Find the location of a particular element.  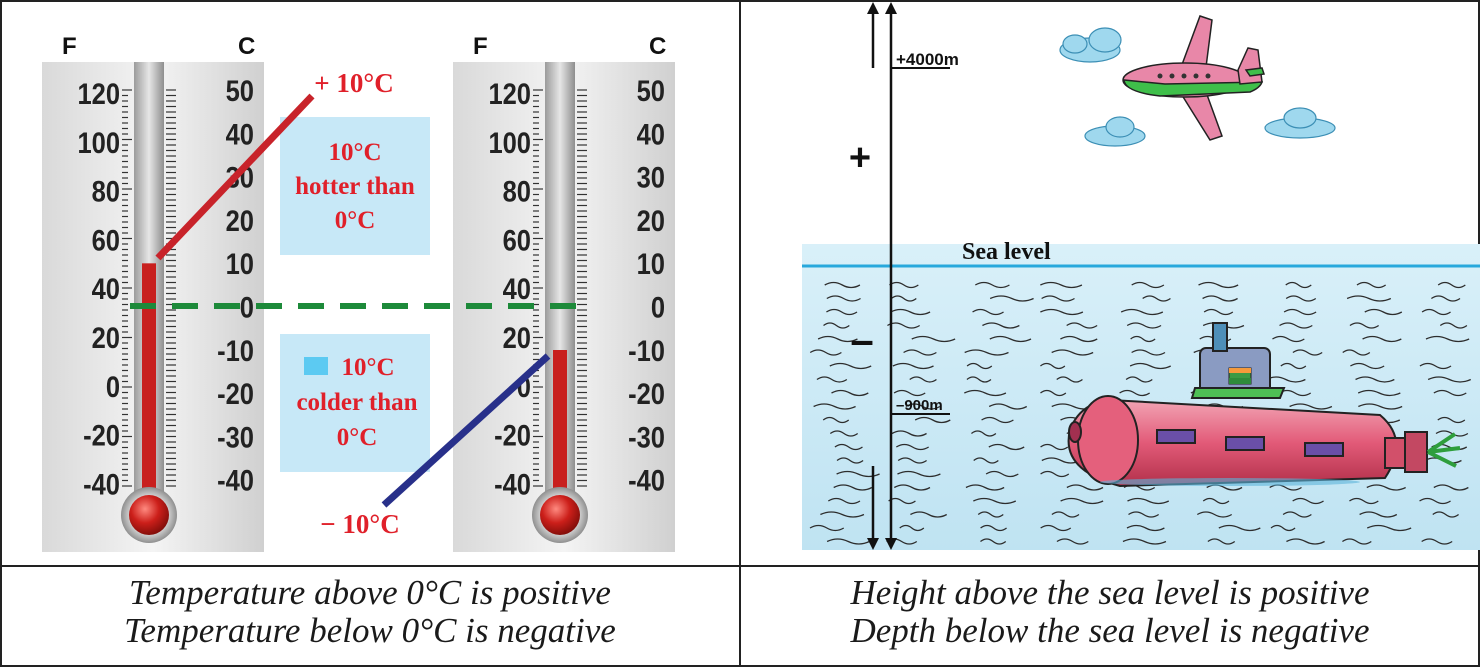

celsius-tick-label: -10 is located at coordinates (646, 350).